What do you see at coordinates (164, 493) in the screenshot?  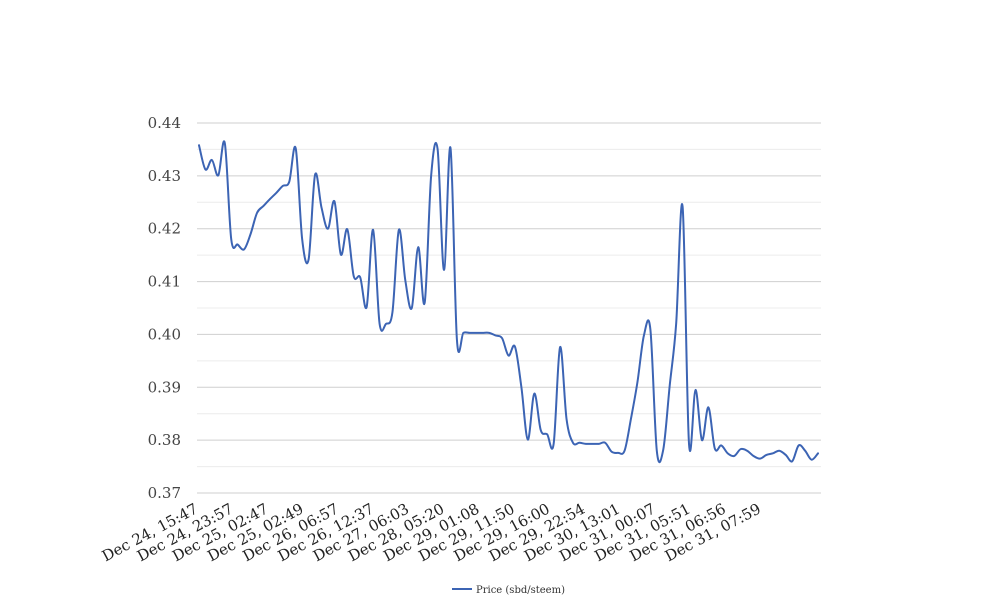 I see `y-tick-label: 0.37` at bounding box center [164, 493].